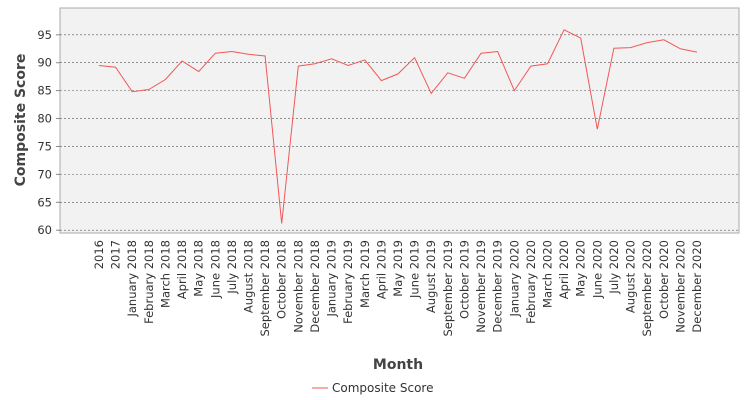 The width and height of the screenshot is (750, 400). What do you see at coordinates (398, 365) in the screenshot?
I see `x-axis-title: Month` at bounding box center [398, 365].